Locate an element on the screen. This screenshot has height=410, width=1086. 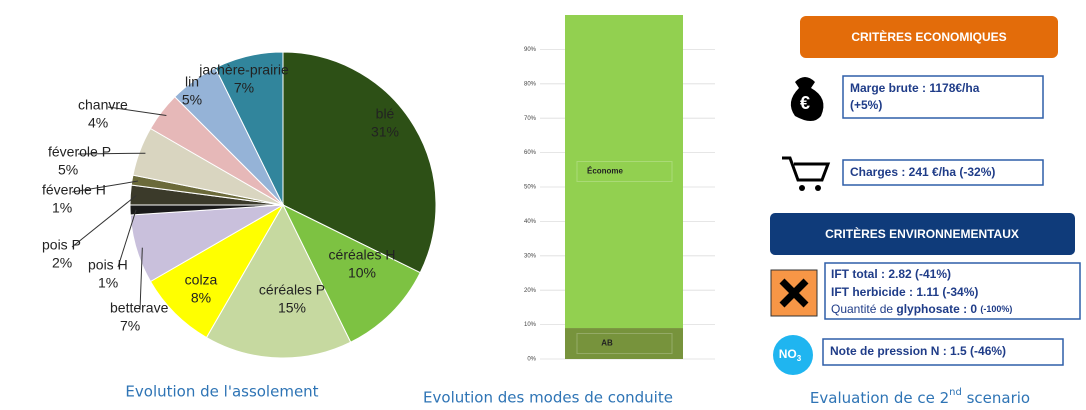
y-tick-label: 0% is located at coordinates (531, 360).